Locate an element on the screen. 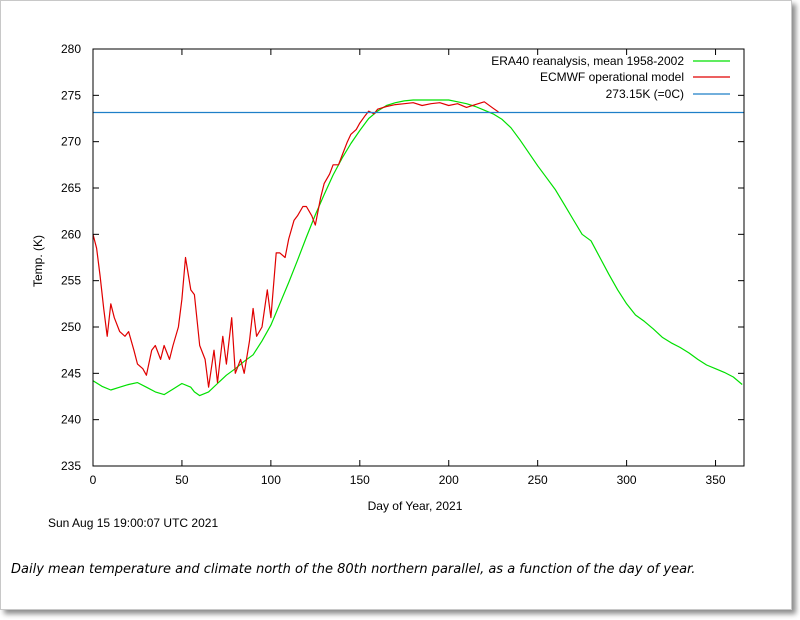  y-tick-label: 240 is located at coordinates (71, 420).